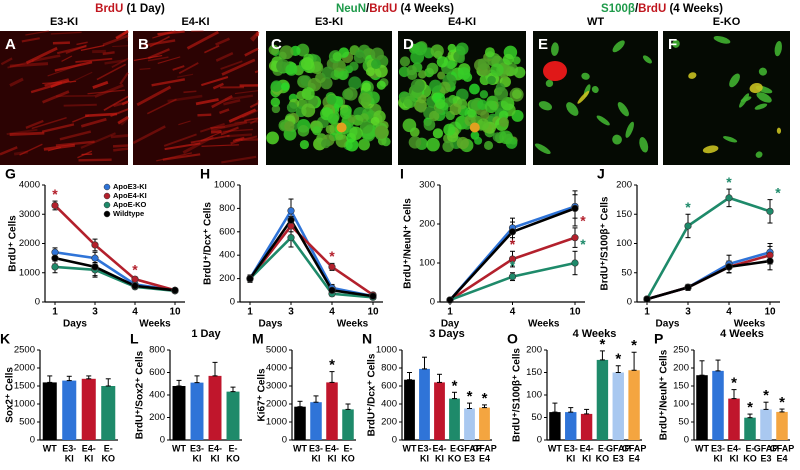  I want to click on x-group-label: Weeks, so click(750, 324).